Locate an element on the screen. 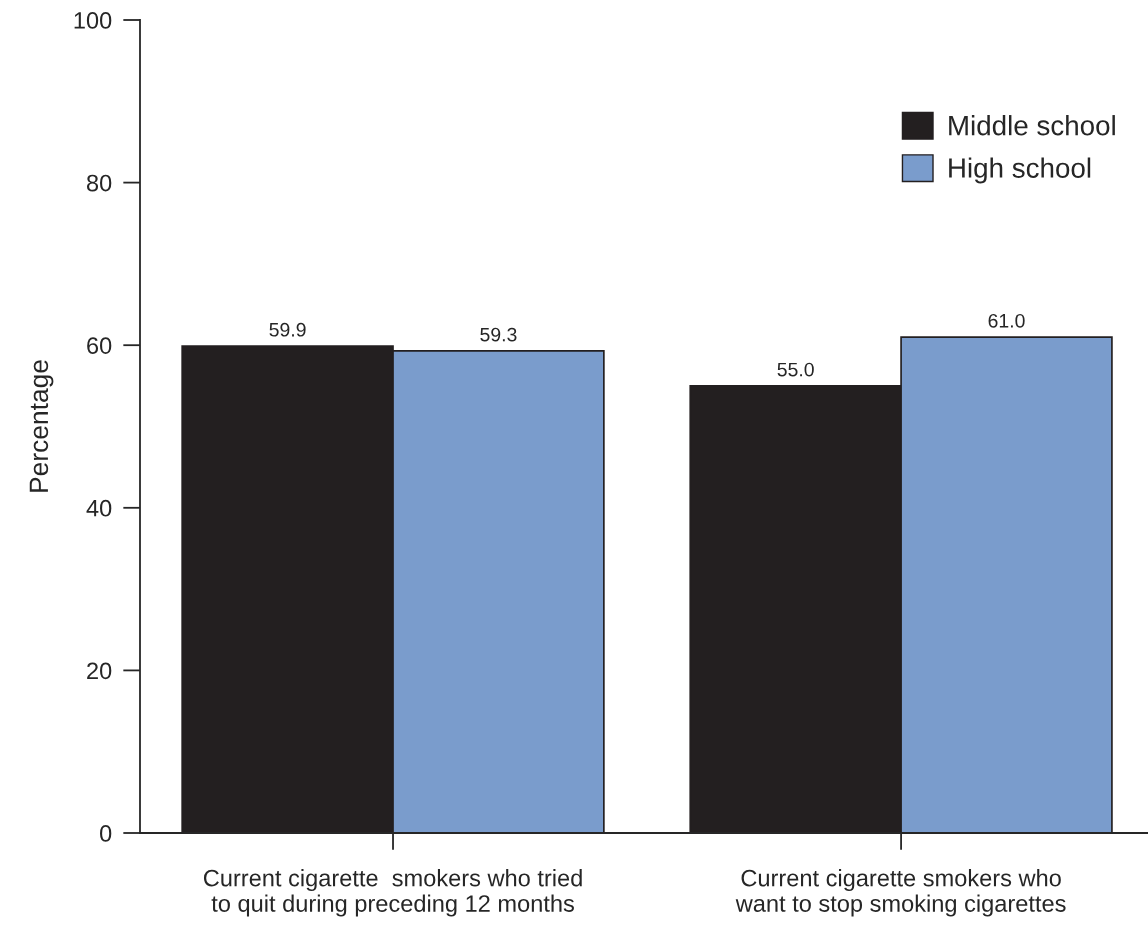 The height and width of the screenshot is (930, 1148). legend-label: High school is located at coordinates (1020, 170).